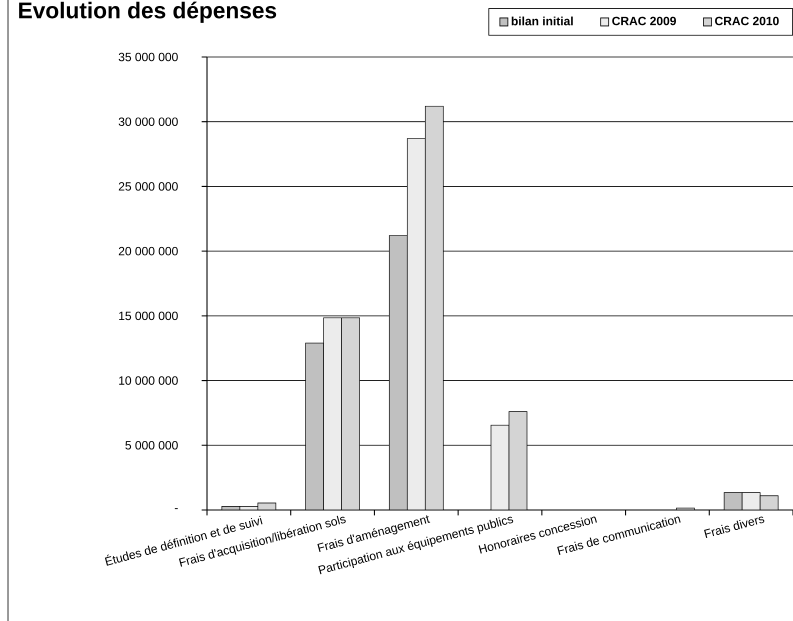 This screenshot has height=621, width=793. Describe the element at coordinates (176, 509) in the screenshot. I see `y-tick-label: -` at that location.